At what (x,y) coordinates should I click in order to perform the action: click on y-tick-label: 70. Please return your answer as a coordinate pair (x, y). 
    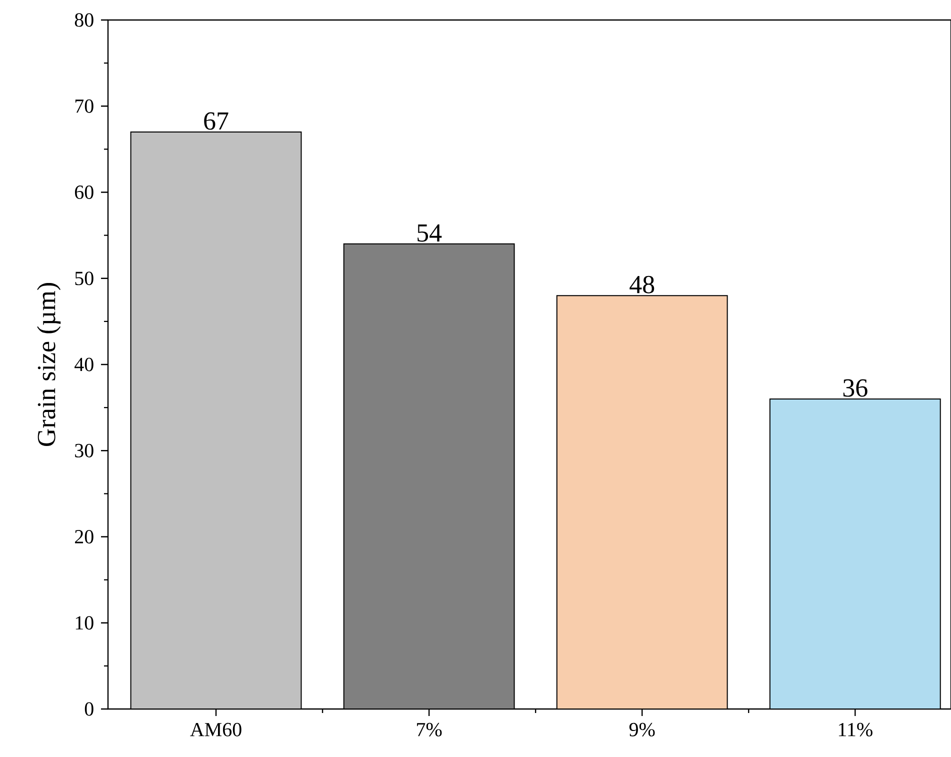
    Looking at the image, I should click on (84, 106).